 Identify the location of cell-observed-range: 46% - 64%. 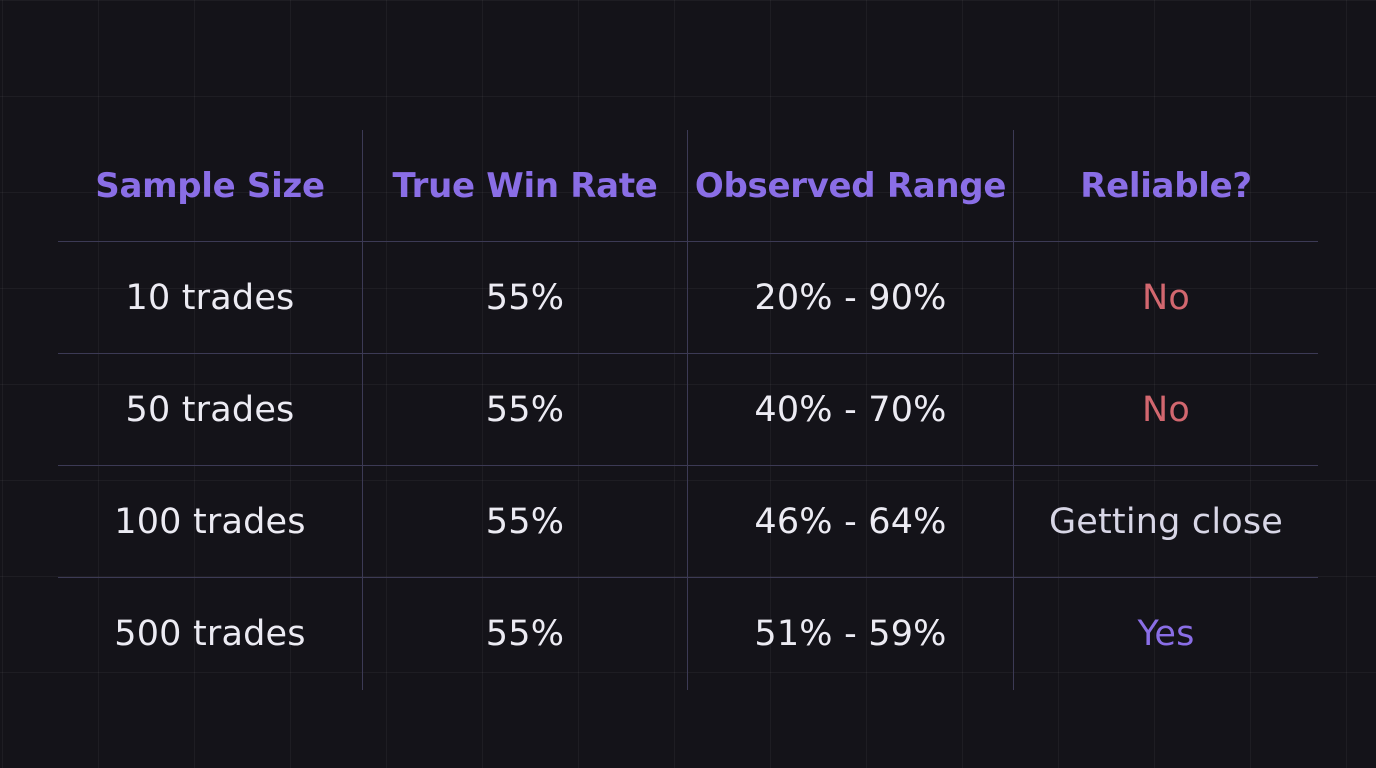
(850, 522).